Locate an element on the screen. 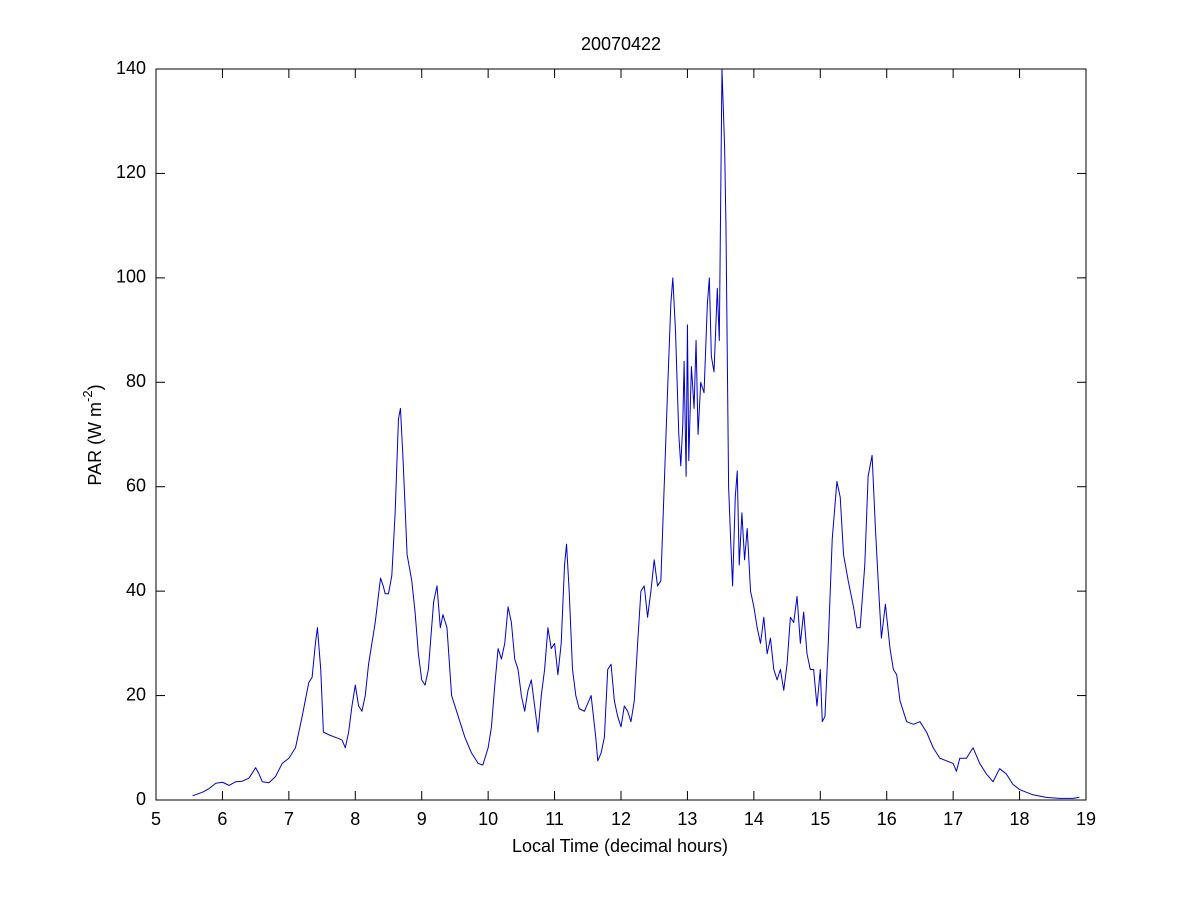 This screenshot has height=900, width=1200. x-tick-label: 12 is located at coordinates (621, 819).